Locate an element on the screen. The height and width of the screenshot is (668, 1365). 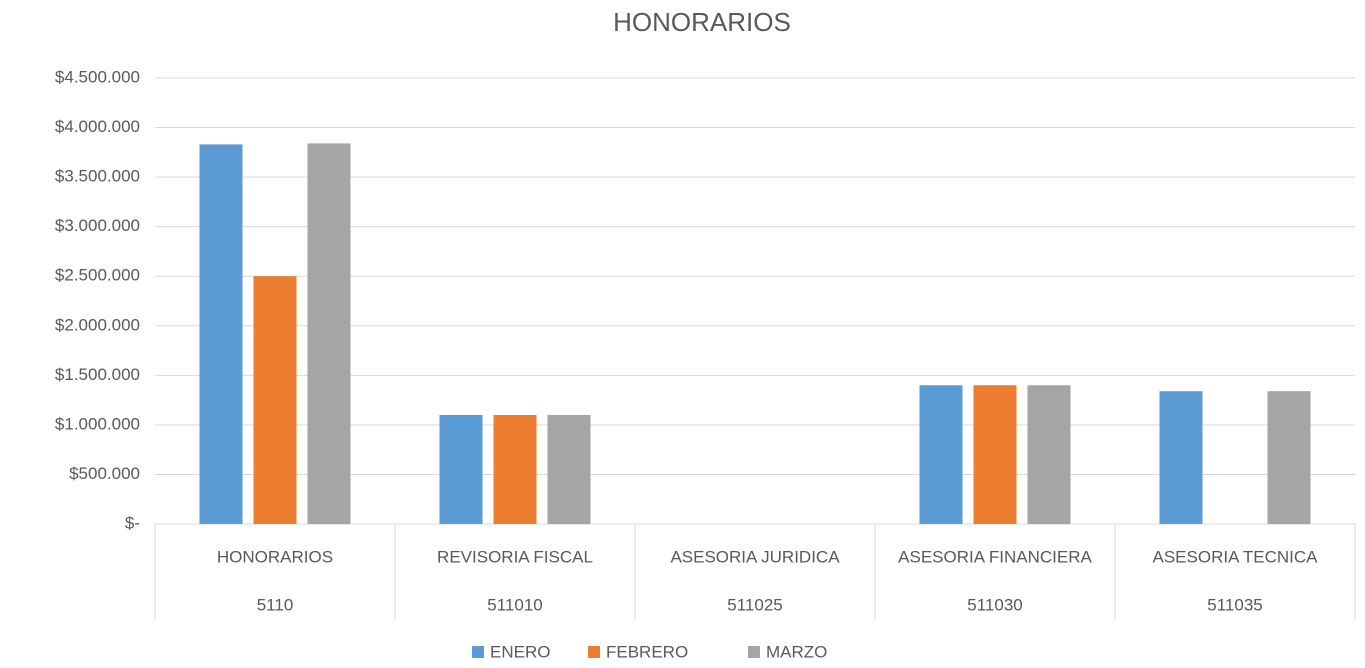
x-tick-sublabel: 511030 is located at coordinates (994, 604).